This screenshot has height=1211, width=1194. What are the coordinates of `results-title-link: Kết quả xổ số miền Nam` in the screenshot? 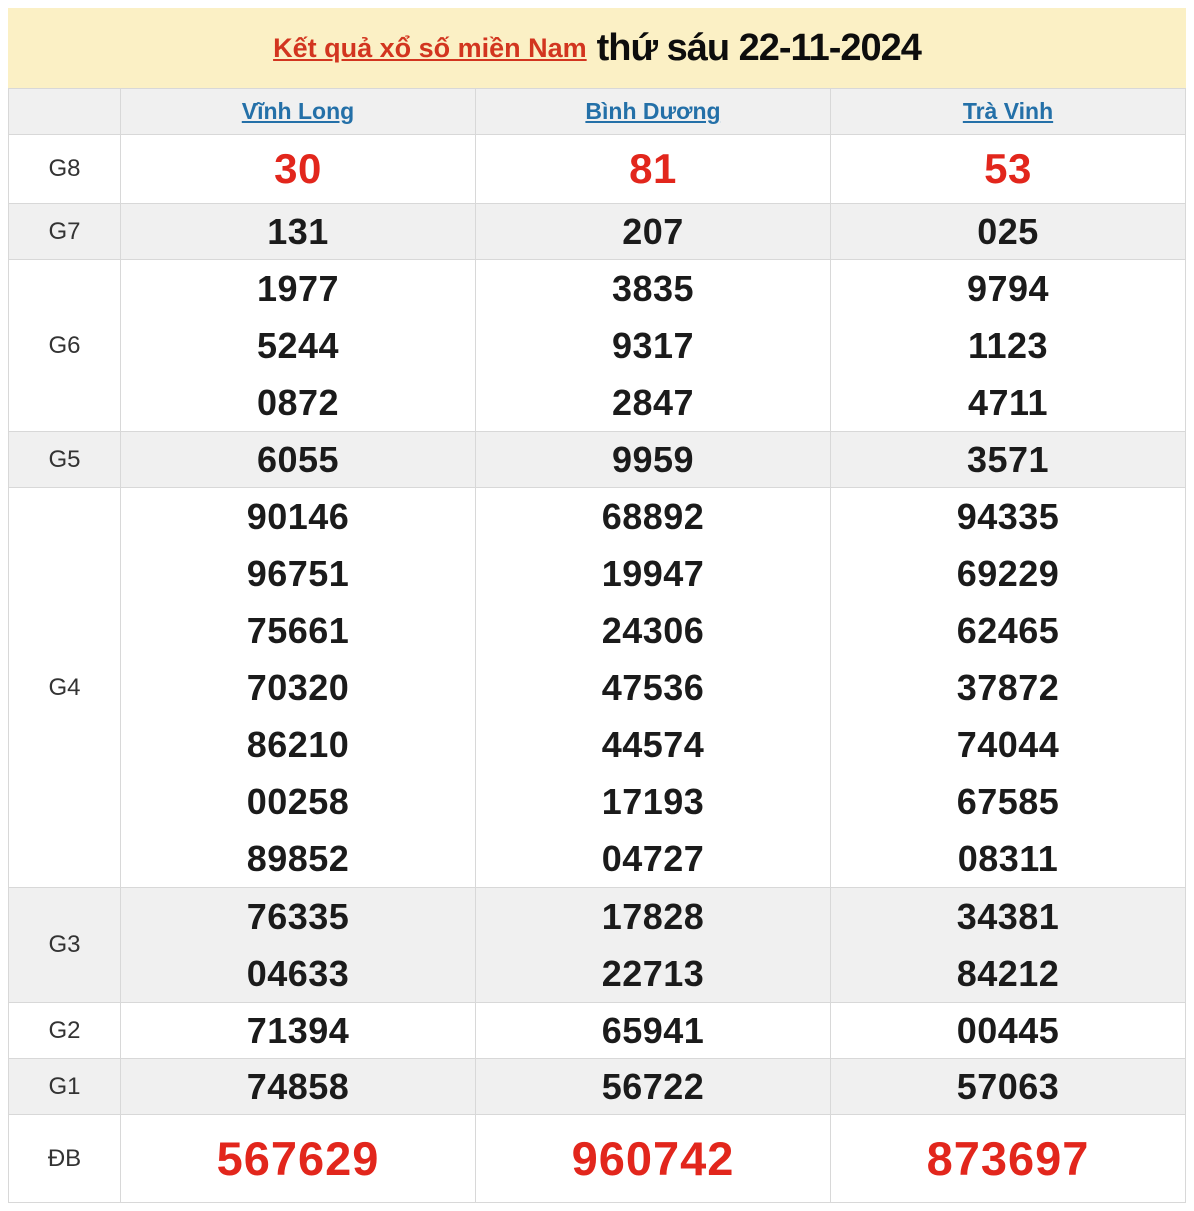 It's located at (430, 47).